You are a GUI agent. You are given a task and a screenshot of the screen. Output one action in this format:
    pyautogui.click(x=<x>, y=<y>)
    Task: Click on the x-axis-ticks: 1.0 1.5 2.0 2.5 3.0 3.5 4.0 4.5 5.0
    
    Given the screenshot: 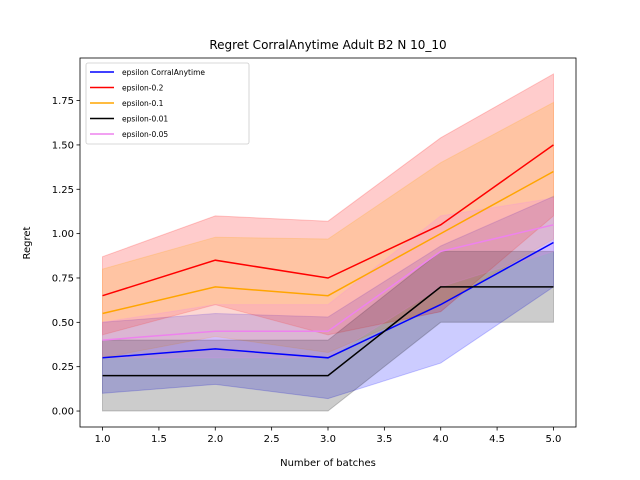 What is the action you would take?
    pyautogui.click(x=328, y=436)
    